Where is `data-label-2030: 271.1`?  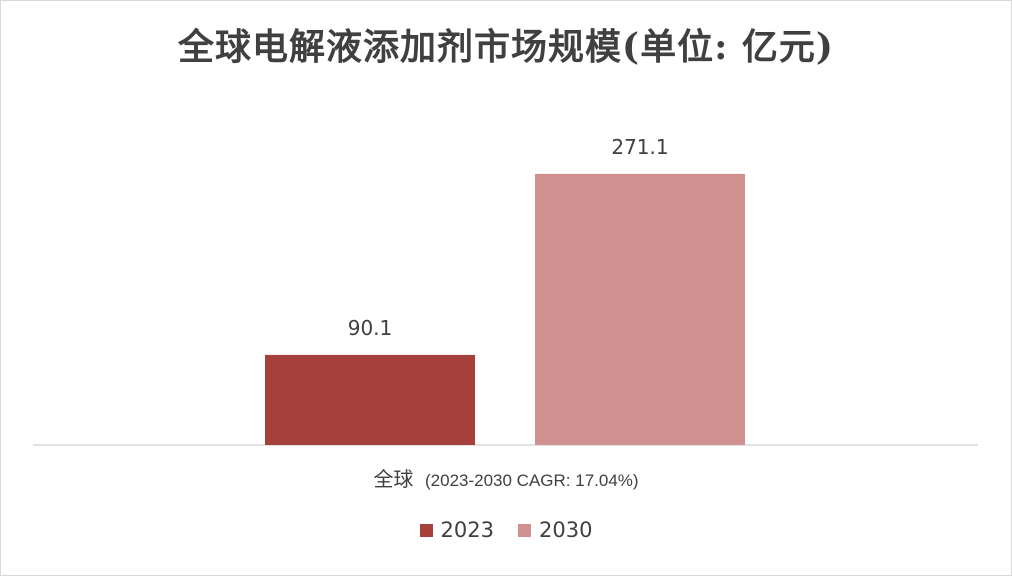
data-label-2030: 271.1 is located at coordinates (639, 147).